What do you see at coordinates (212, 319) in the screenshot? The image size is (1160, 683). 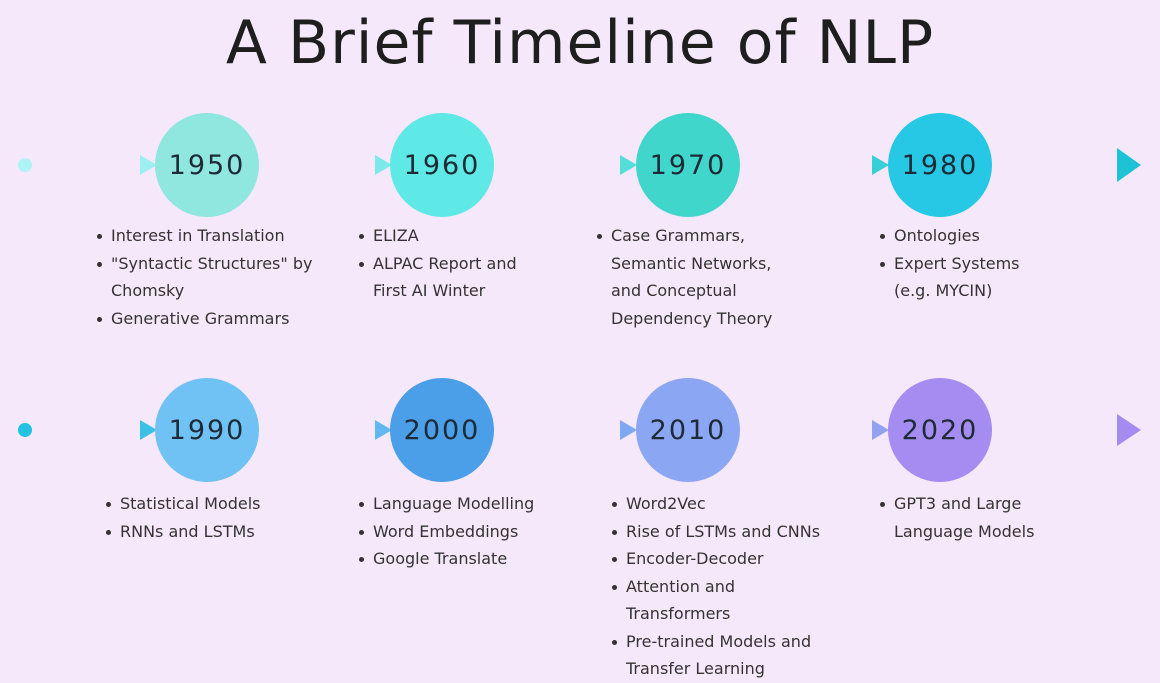 I see `list-item: Generative Grammars` at bounding box center [212, 319].